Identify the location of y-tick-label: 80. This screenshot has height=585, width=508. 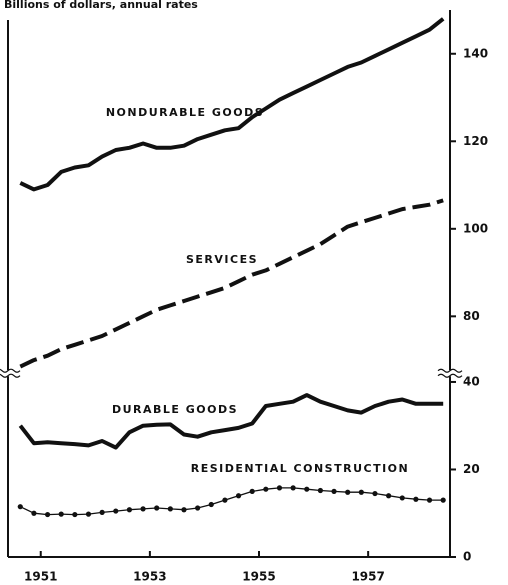
(471, 316).